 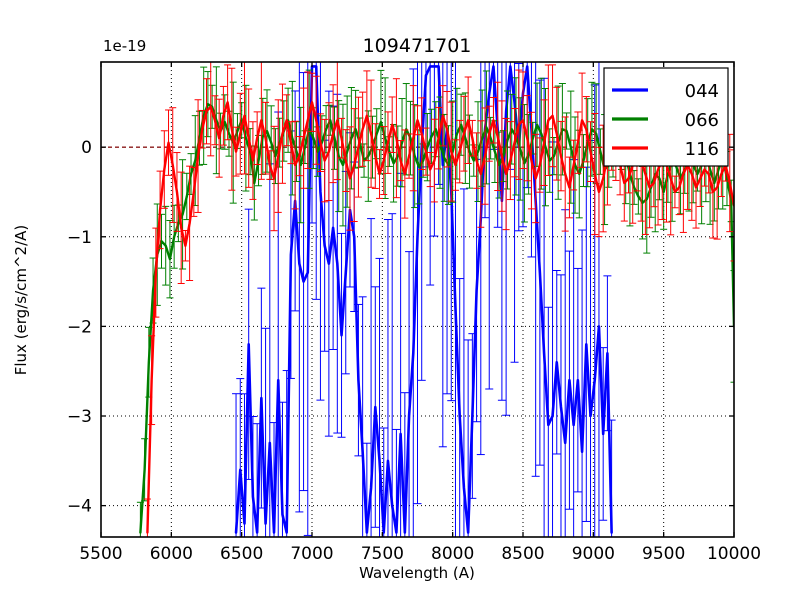 What do you see at coordinates (79, 238) in the screenshot?
I see `y-tick-label: −1` at bounding box center [79, 238].